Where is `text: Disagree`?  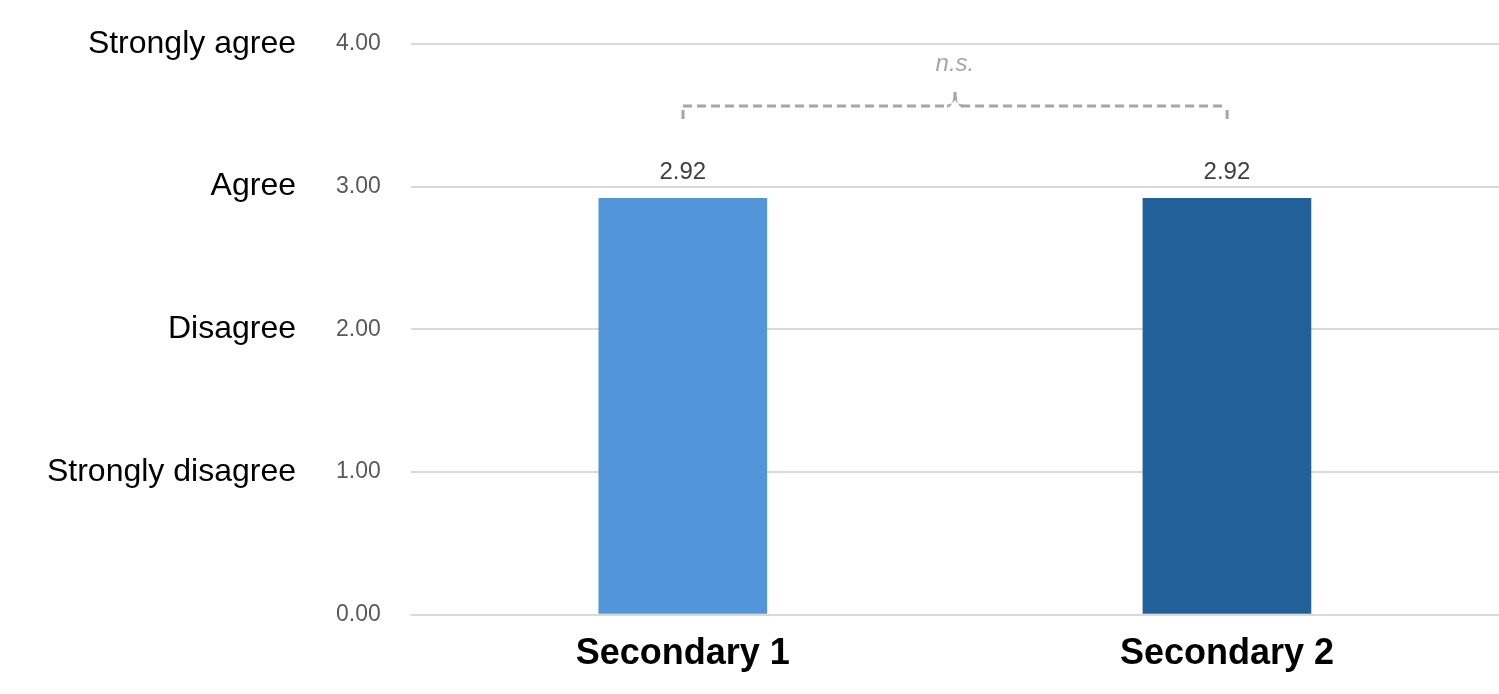 text: Disagree is located at coordinates (231, 327).